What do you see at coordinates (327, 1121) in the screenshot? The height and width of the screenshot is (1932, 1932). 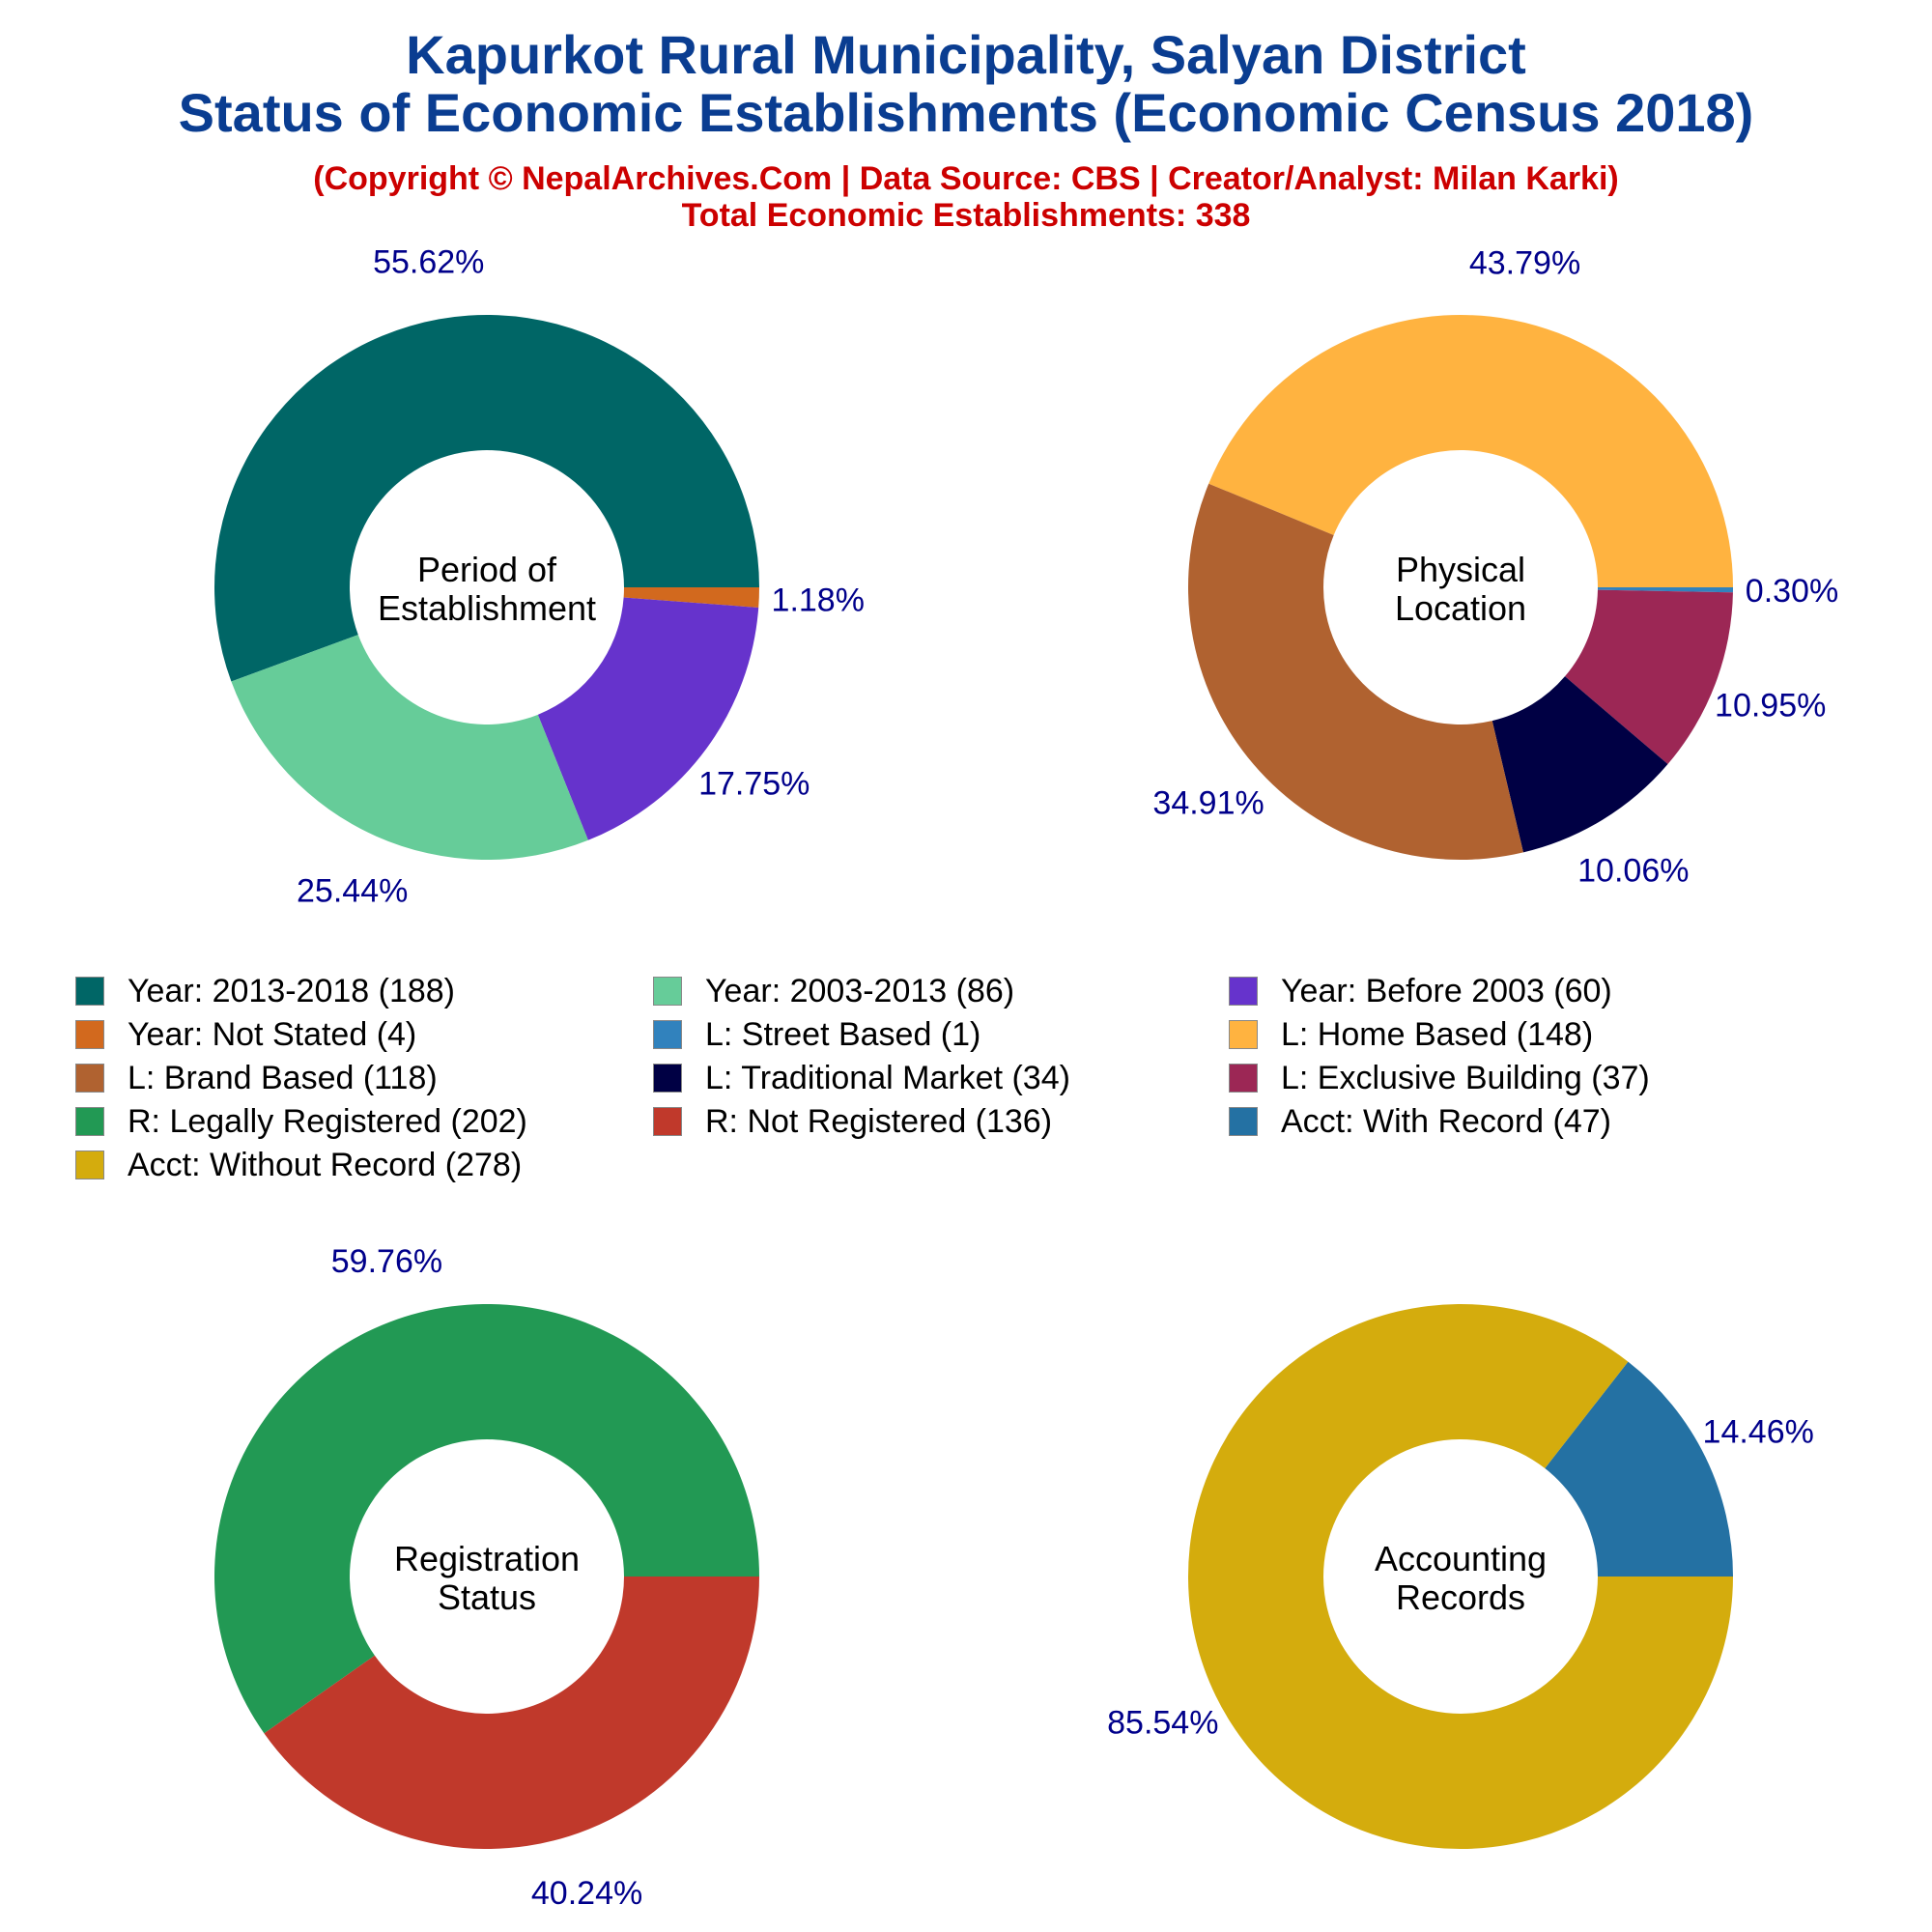 I see `legend-label: R: Legally Registered (202)` at bounding box center [327, 1121].